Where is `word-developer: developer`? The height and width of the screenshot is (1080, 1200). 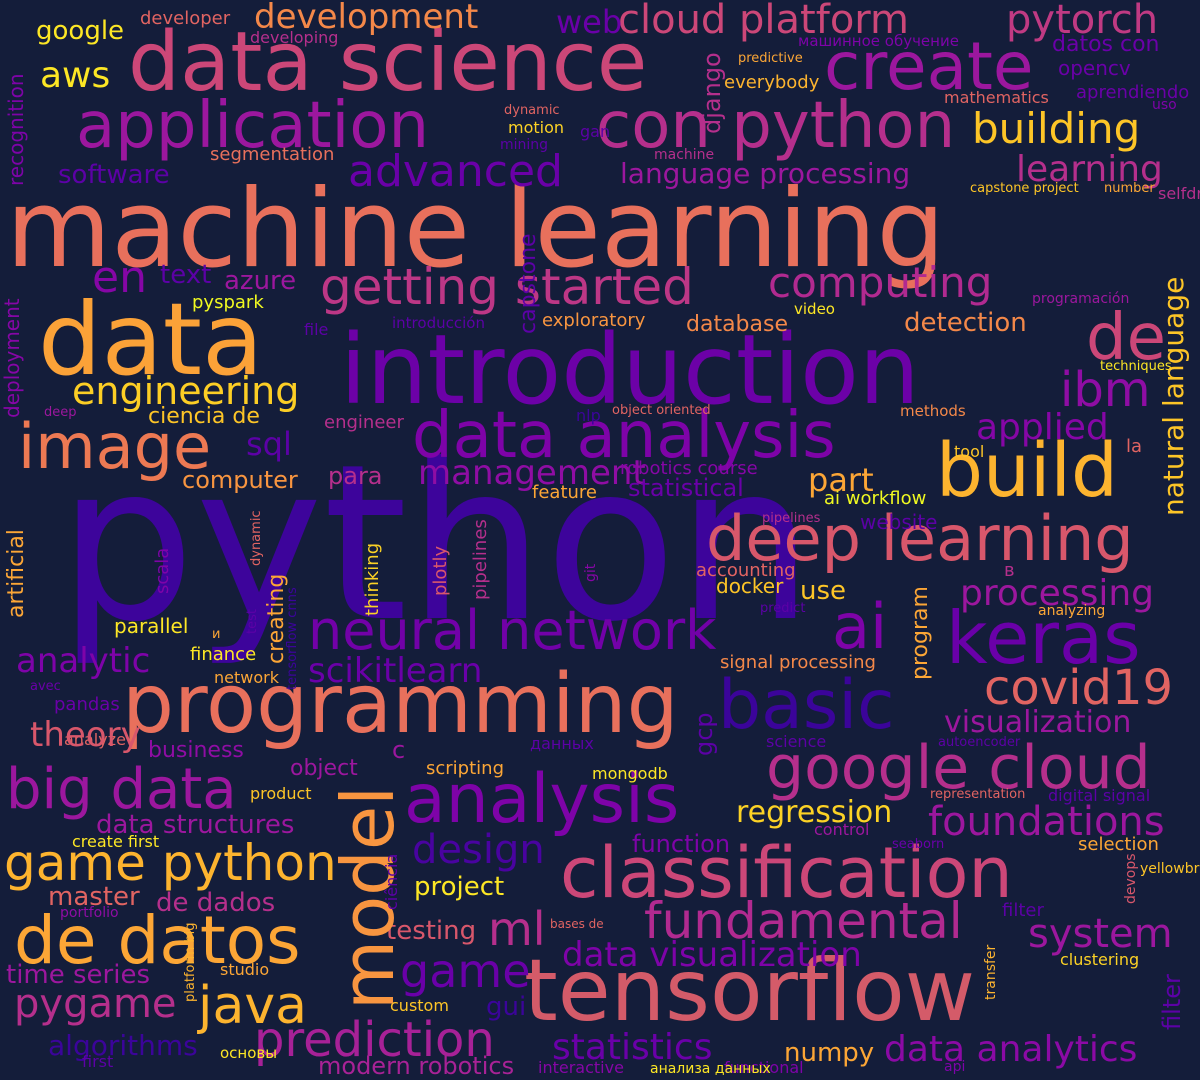 word-developer: developer is located at coordinates (185, 18).